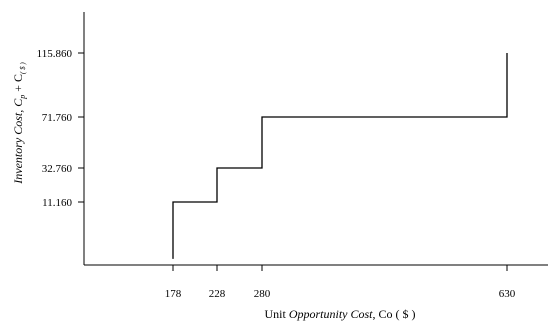  I want to click on y-axis-label: Inventory Cost, Cp + C( $ ), so click(19, 123).